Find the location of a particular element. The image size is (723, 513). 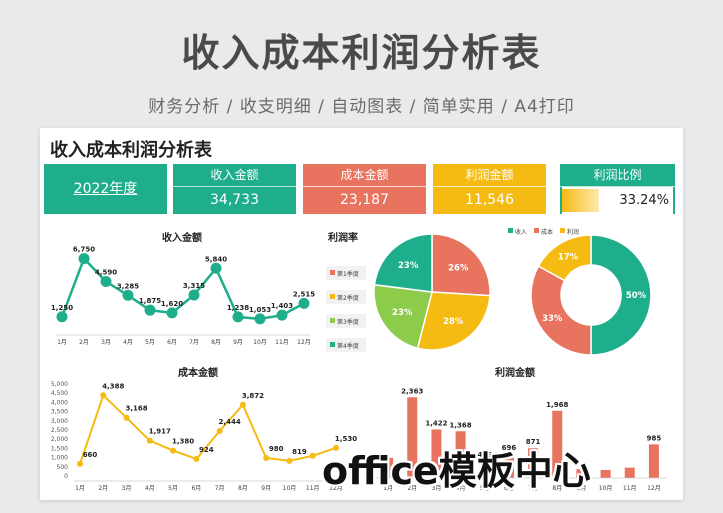

mix-donut-legend: 收入 成本 利润 is located at coordinates (543, 232).